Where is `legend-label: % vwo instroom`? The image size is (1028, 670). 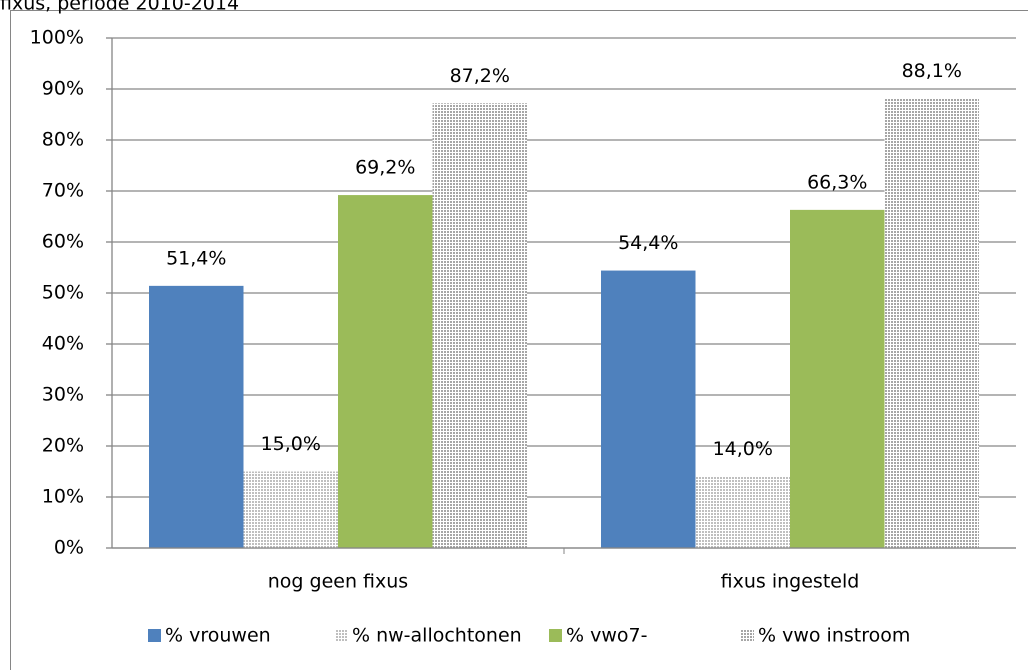
legend-label: % vwo instroom is located at coordinates (834, 636).